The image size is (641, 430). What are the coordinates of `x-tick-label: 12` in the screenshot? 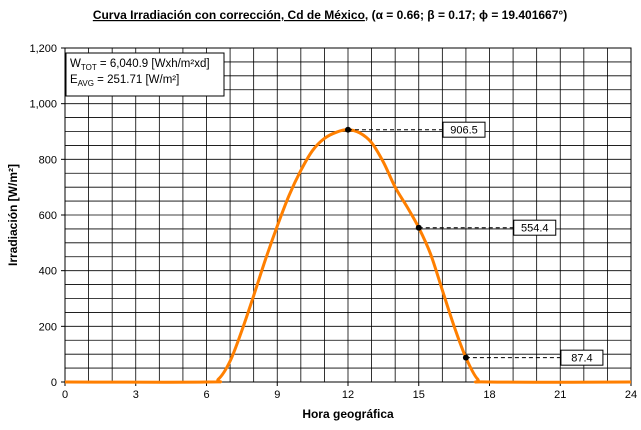 It's located at (348, 395).